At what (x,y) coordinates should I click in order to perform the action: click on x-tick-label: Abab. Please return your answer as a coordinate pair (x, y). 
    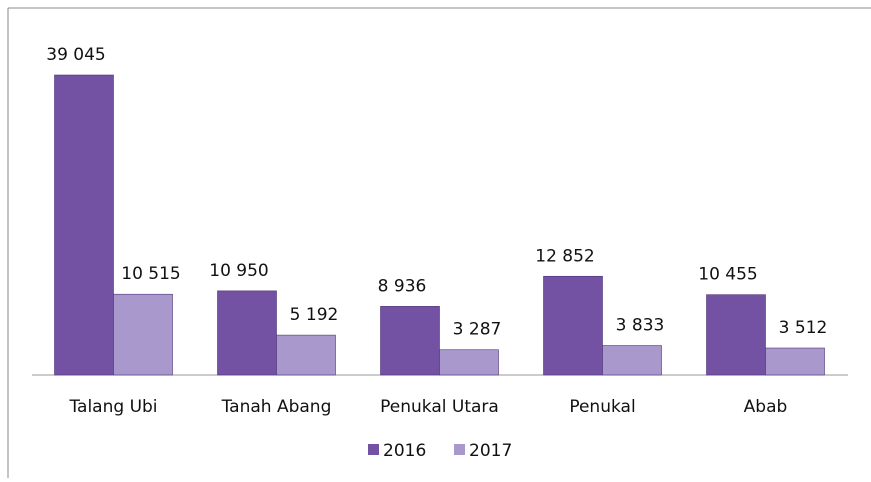
    Looking at the image, I should click on (766, 407).